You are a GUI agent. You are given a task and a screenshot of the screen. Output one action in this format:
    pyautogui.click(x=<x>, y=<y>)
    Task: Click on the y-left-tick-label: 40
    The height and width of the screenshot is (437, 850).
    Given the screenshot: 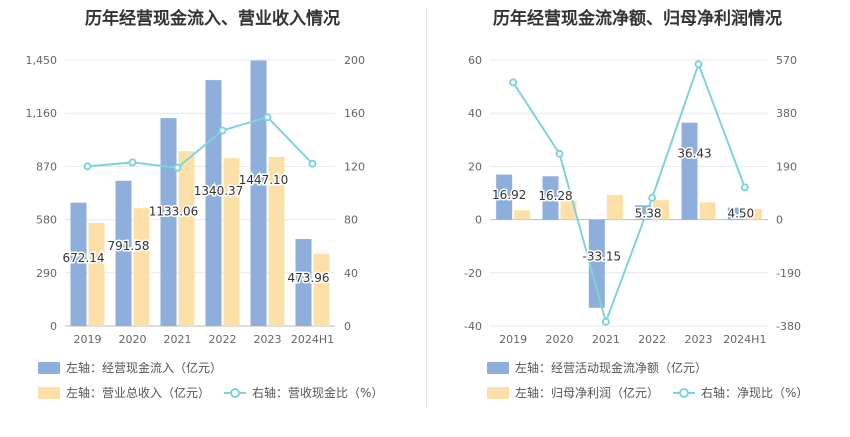 What is the action you would take?
    pyautogui.click(x=475, y=113)
    